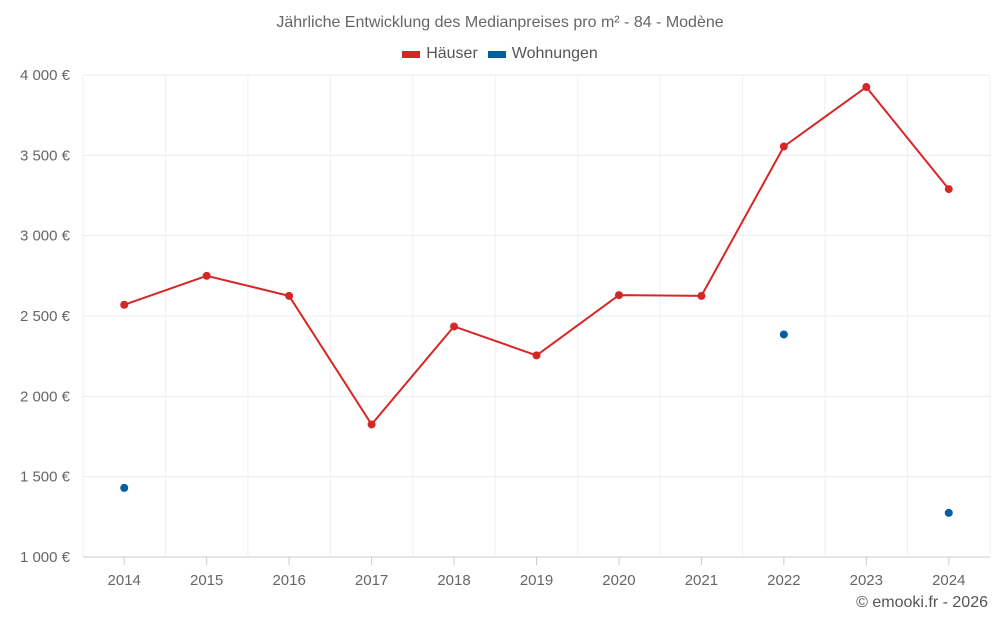 Image resolution: width=1000 pixels, height=625 pixels. I want to click on legend-swatch-haeuser, so click(411, 54).